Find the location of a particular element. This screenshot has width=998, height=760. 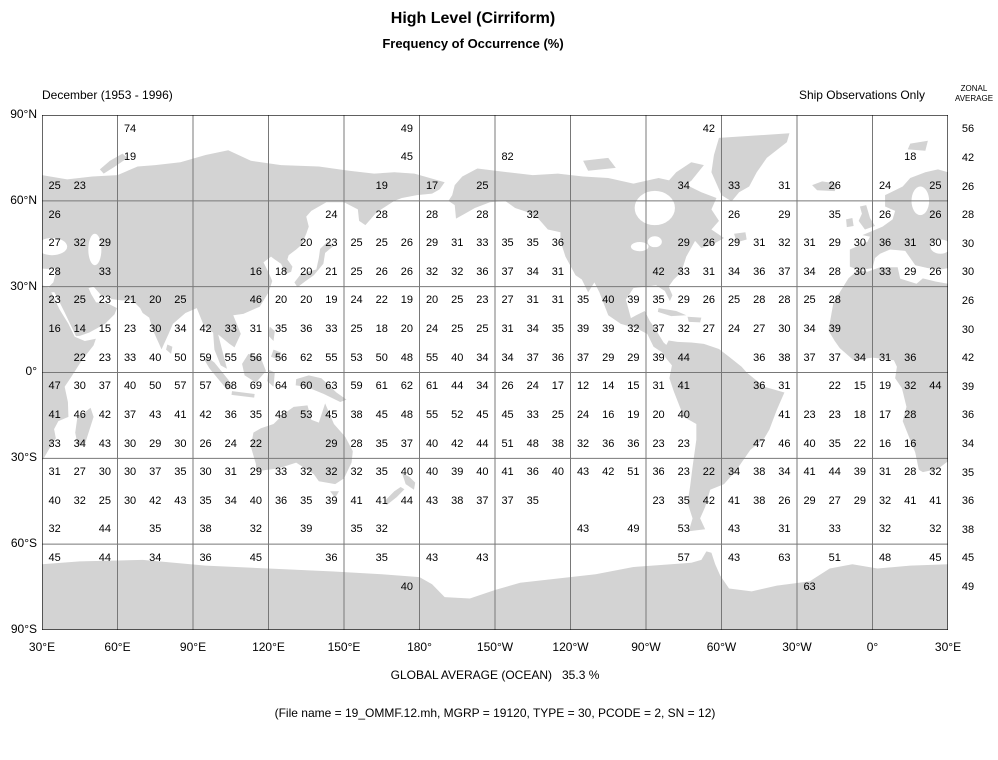

zonal-header-line1: ZONAL is located at coordinates (974, 88).